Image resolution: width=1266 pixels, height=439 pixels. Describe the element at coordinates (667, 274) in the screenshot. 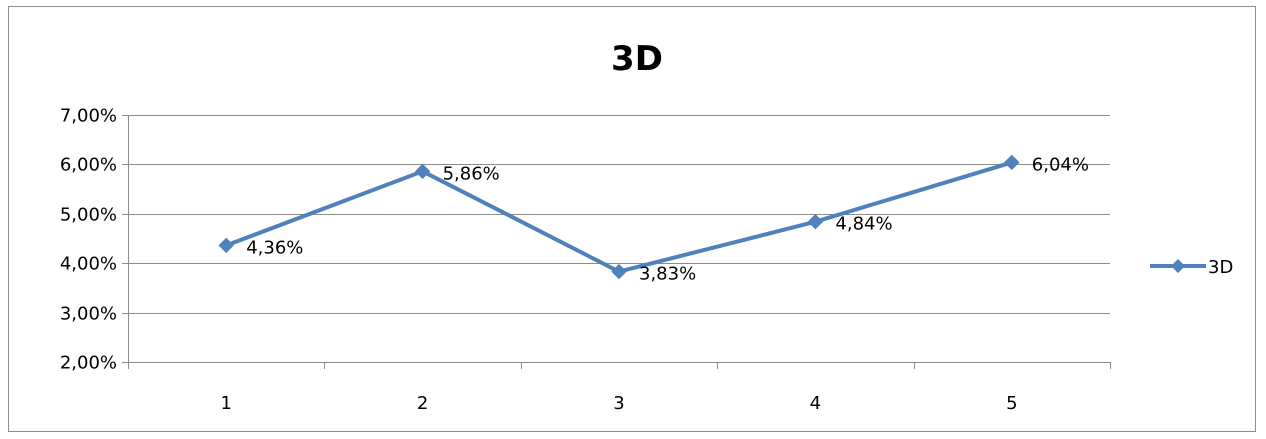

I see `data-label-0-2: 3,83%` at that location.